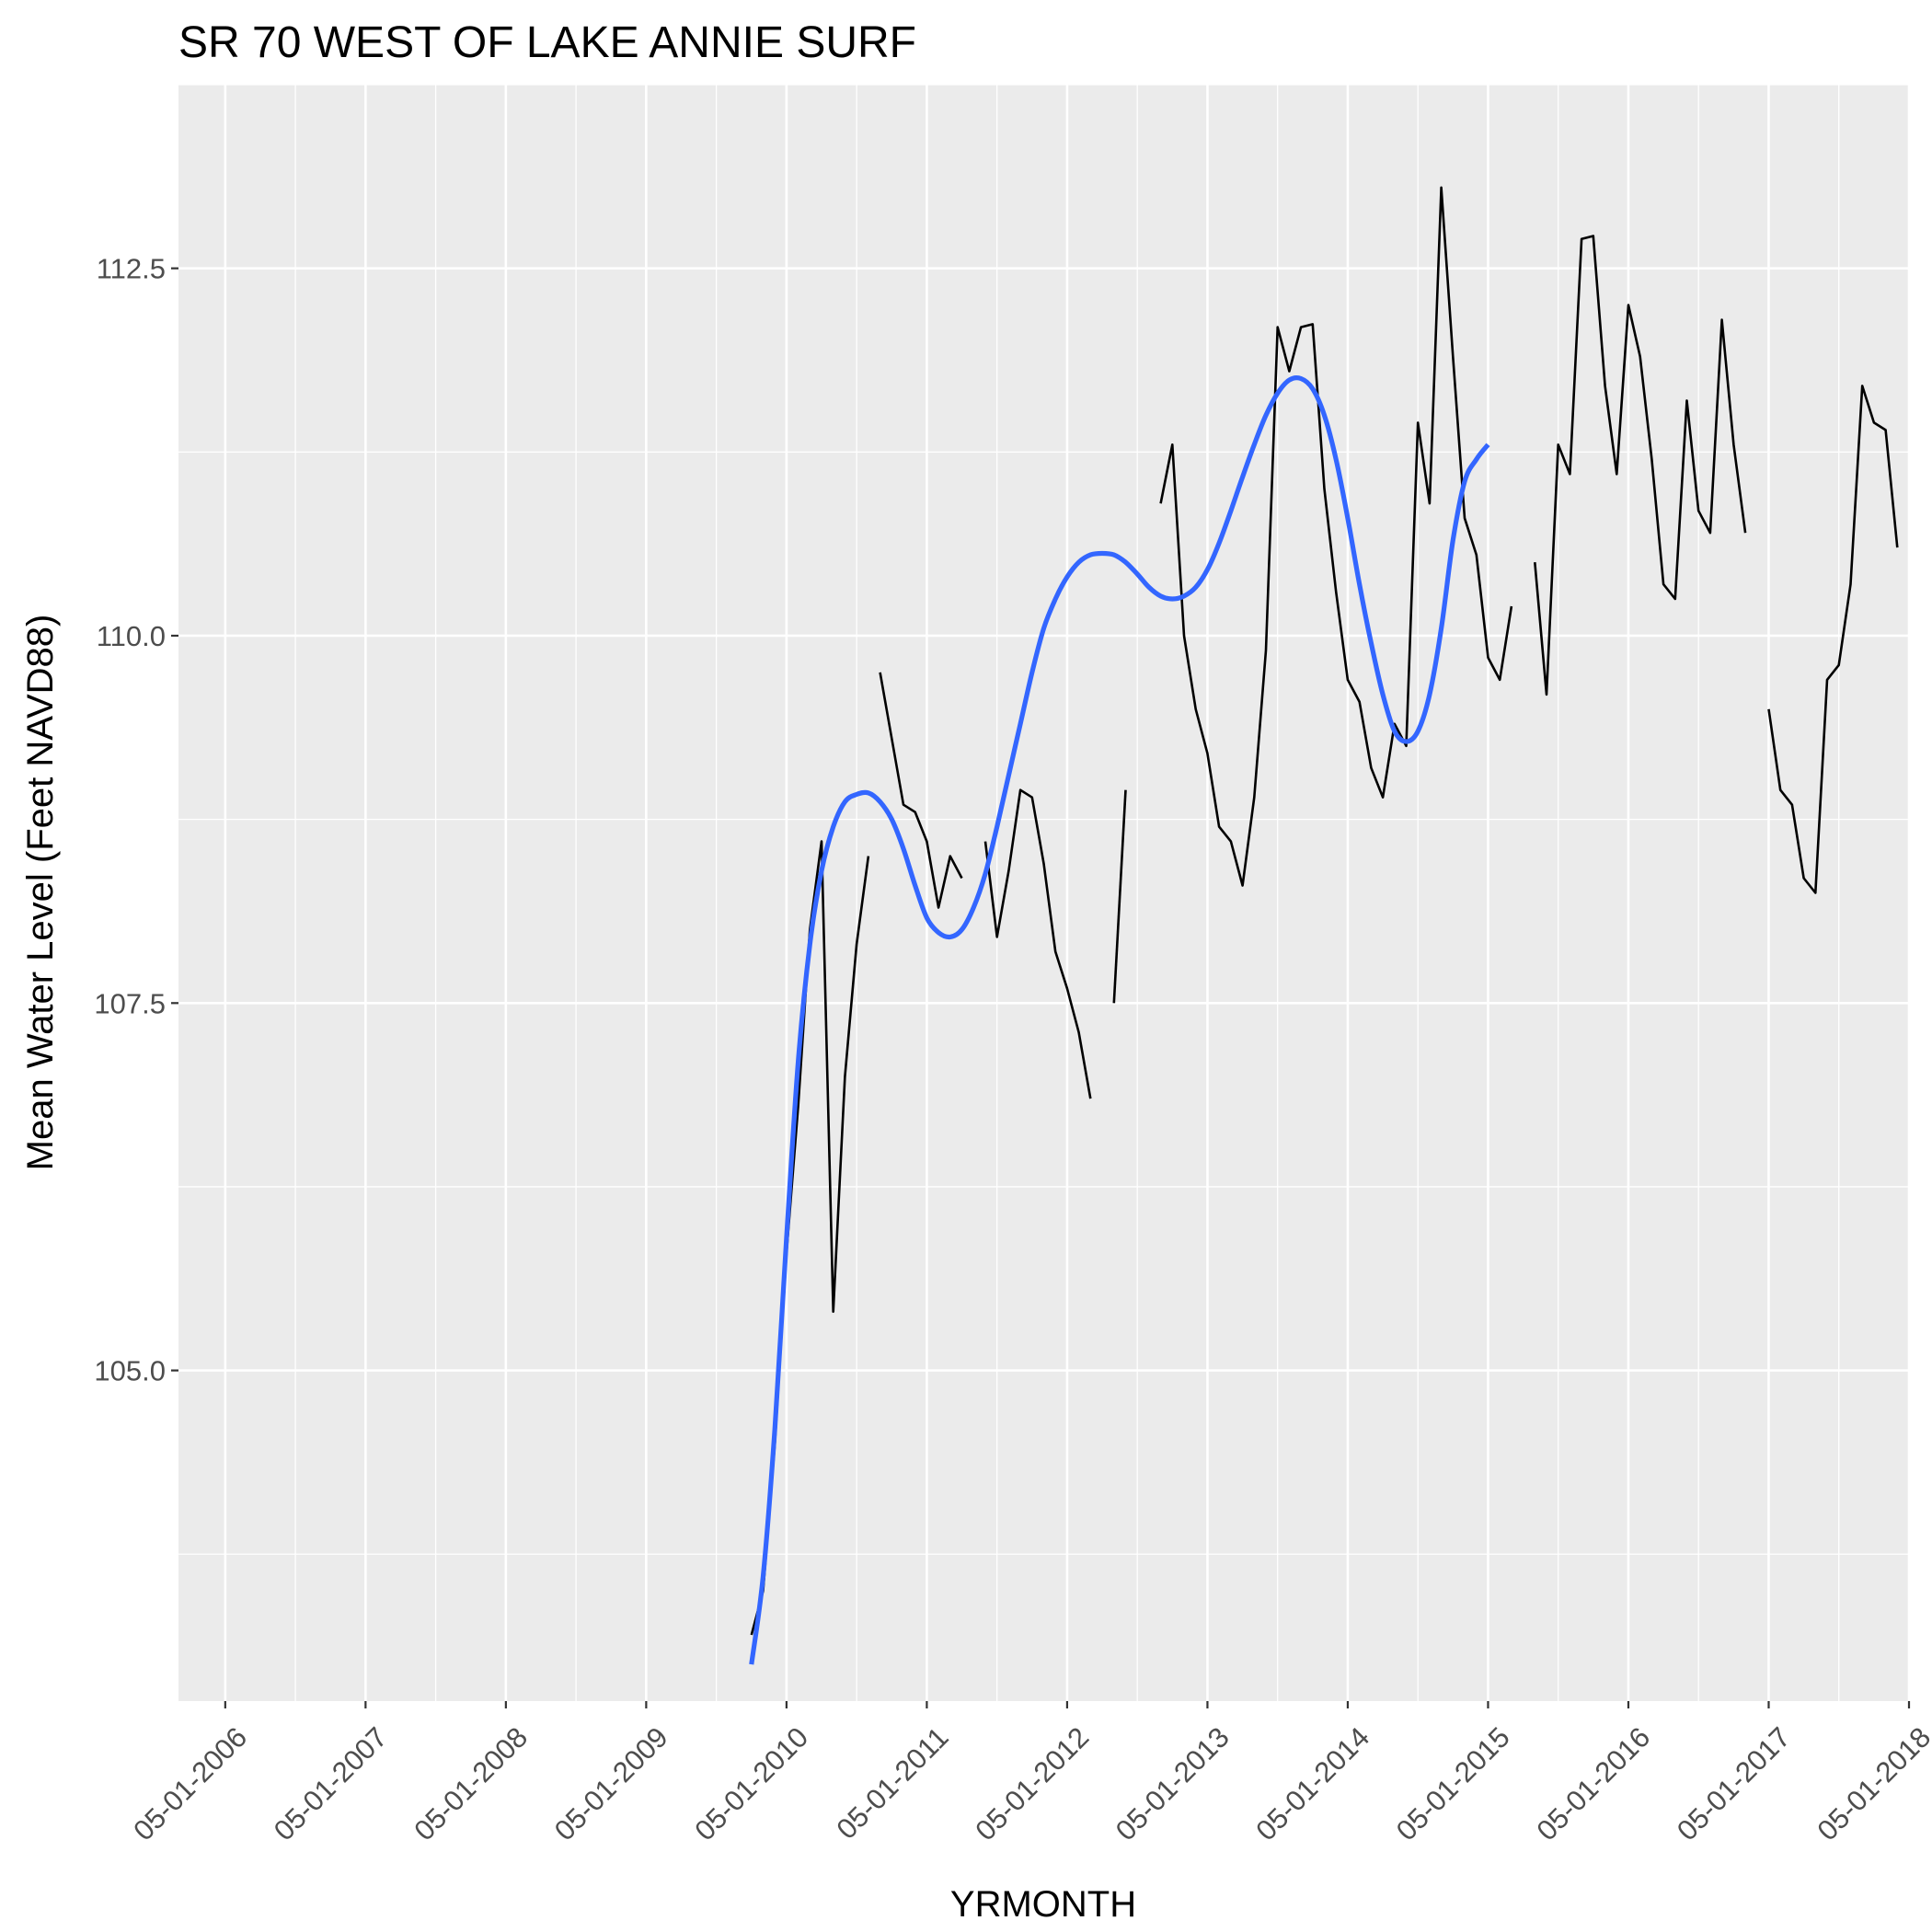  Describe the element at coordinates (892, 1783) in the screenshot. I see `x-tick-label: 05-01-2011` at that location.